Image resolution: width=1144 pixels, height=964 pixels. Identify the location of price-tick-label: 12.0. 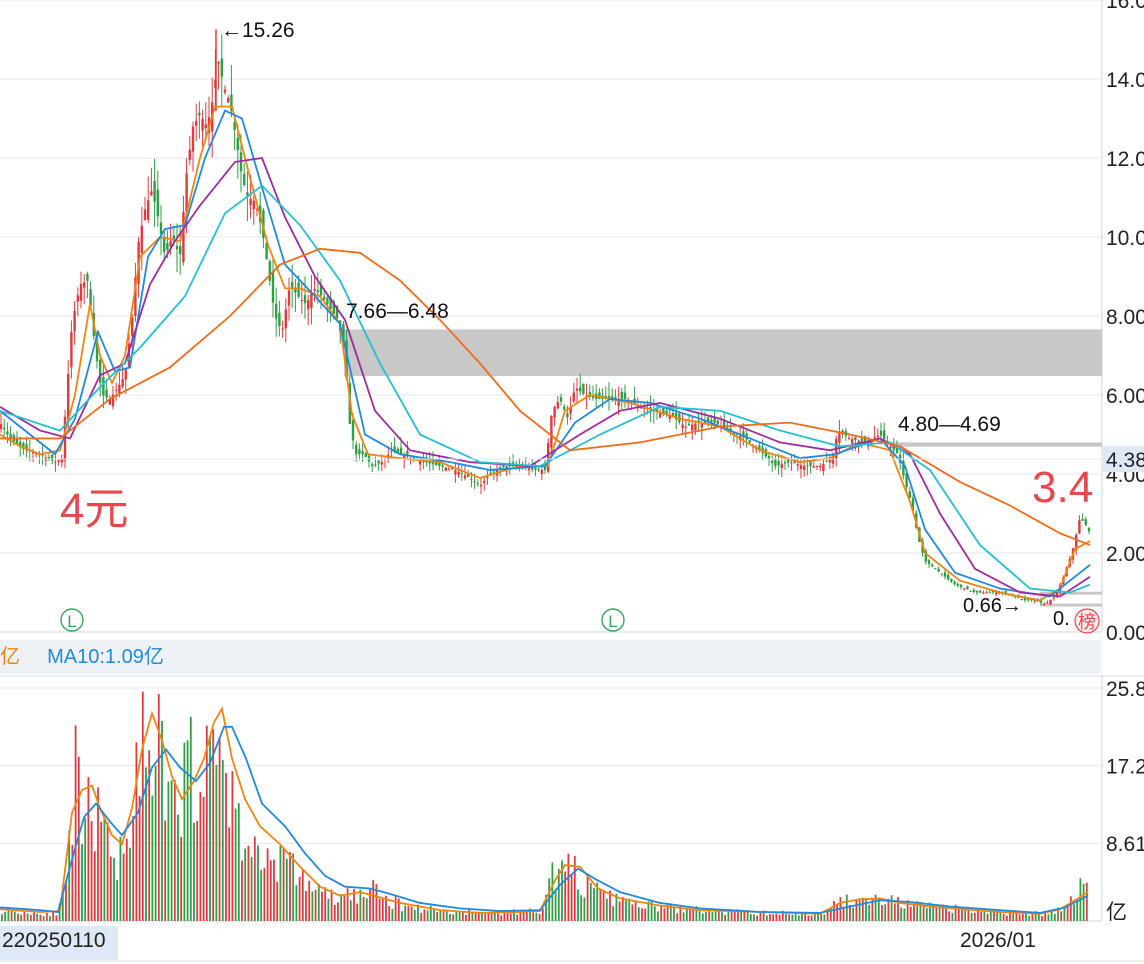
(1125, 159).